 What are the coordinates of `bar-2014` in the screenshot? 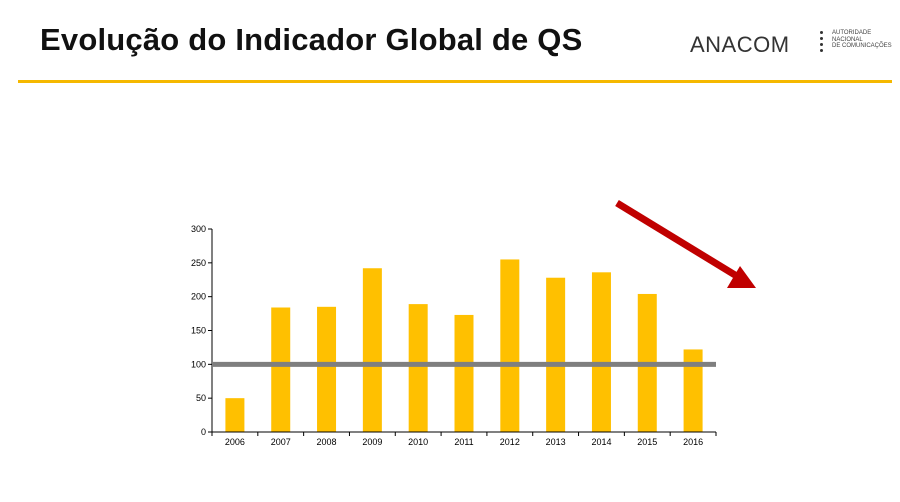 It's located at (601, 352).